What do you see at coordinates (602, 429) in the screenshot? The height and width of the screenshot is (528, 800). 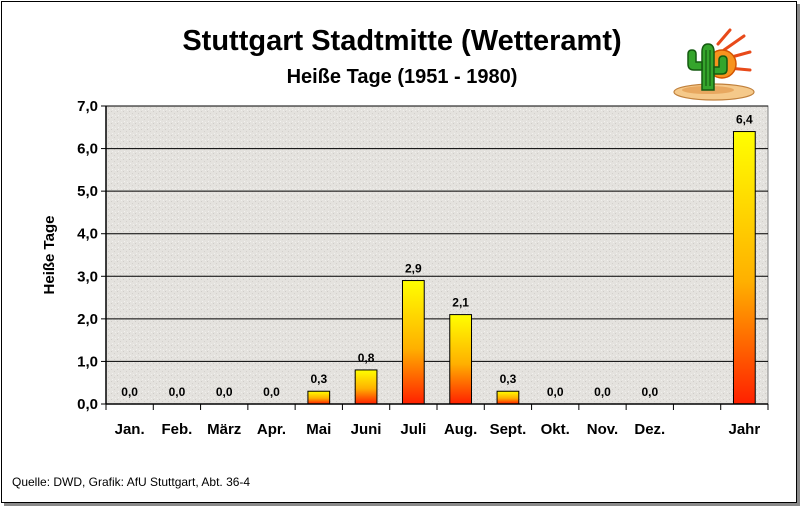 I see `x-tick-label: Nov.` at bounding box center [602, 429].